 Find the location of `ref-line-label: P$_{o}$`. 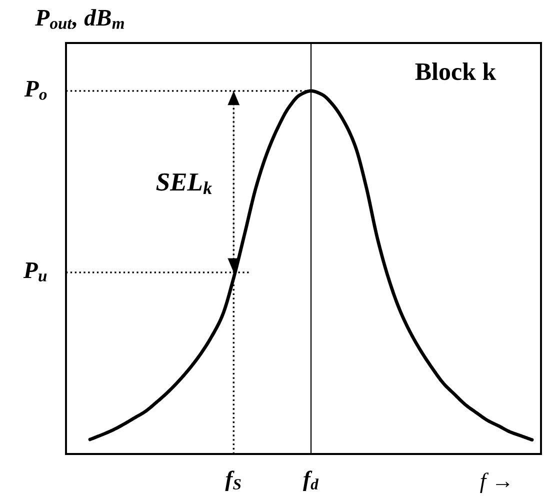

ref-line-label: P$_{o}$ is located at coordinates (35, 90).